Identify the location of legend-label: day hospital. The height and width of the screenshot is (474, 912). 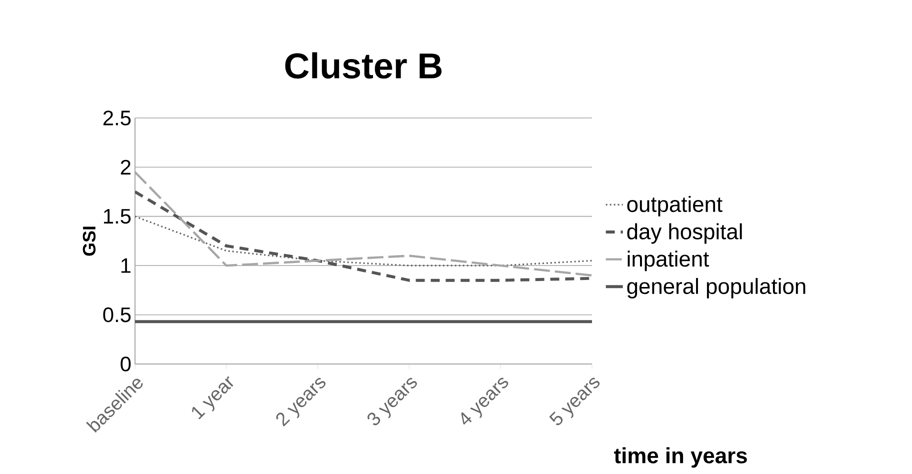
(684, 233).